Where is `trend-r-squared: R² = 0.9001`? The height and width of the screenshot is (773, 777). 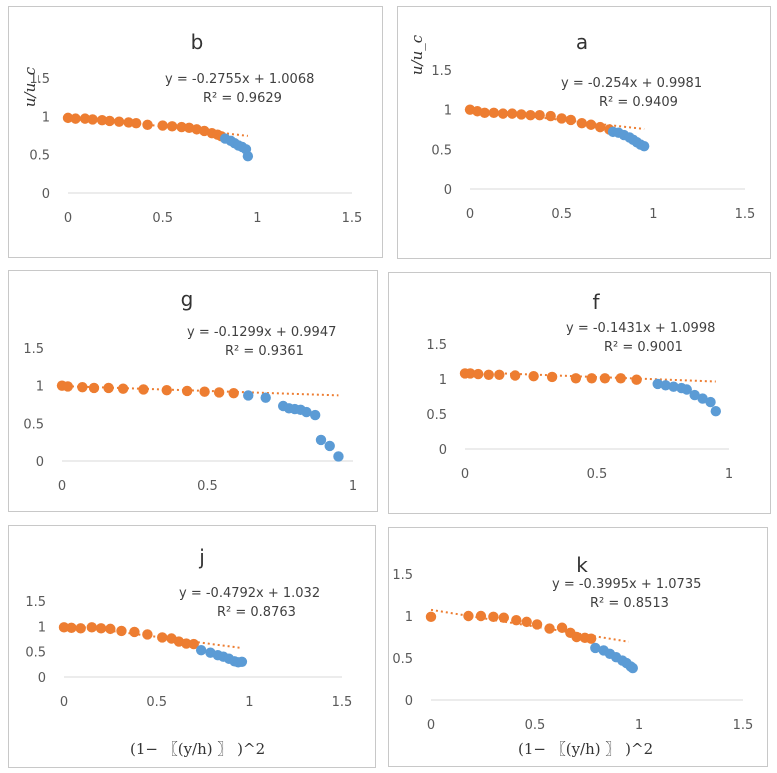
trend-r-squared: R² = 0.9001 is located at coordinates (643, 347).